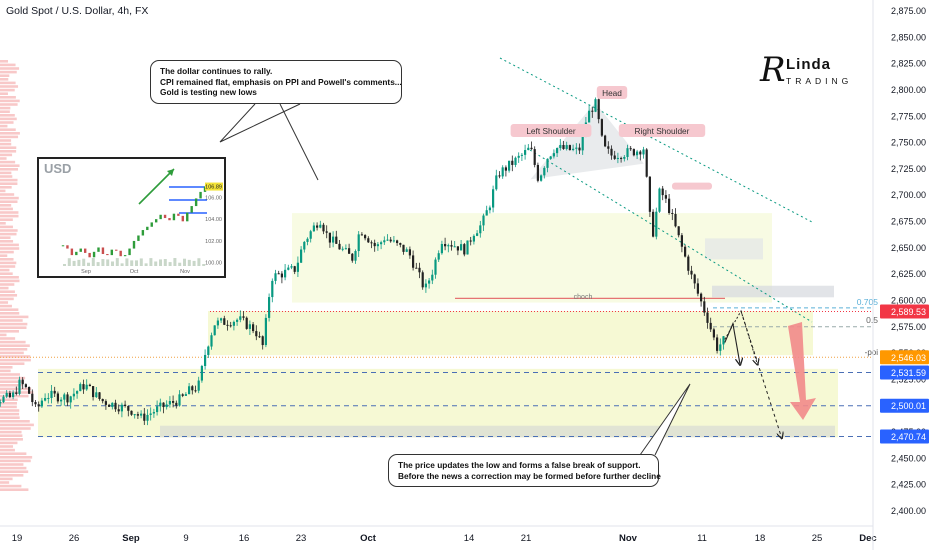  I want to click on inset-x-tick: Oct, so click(134, 272).